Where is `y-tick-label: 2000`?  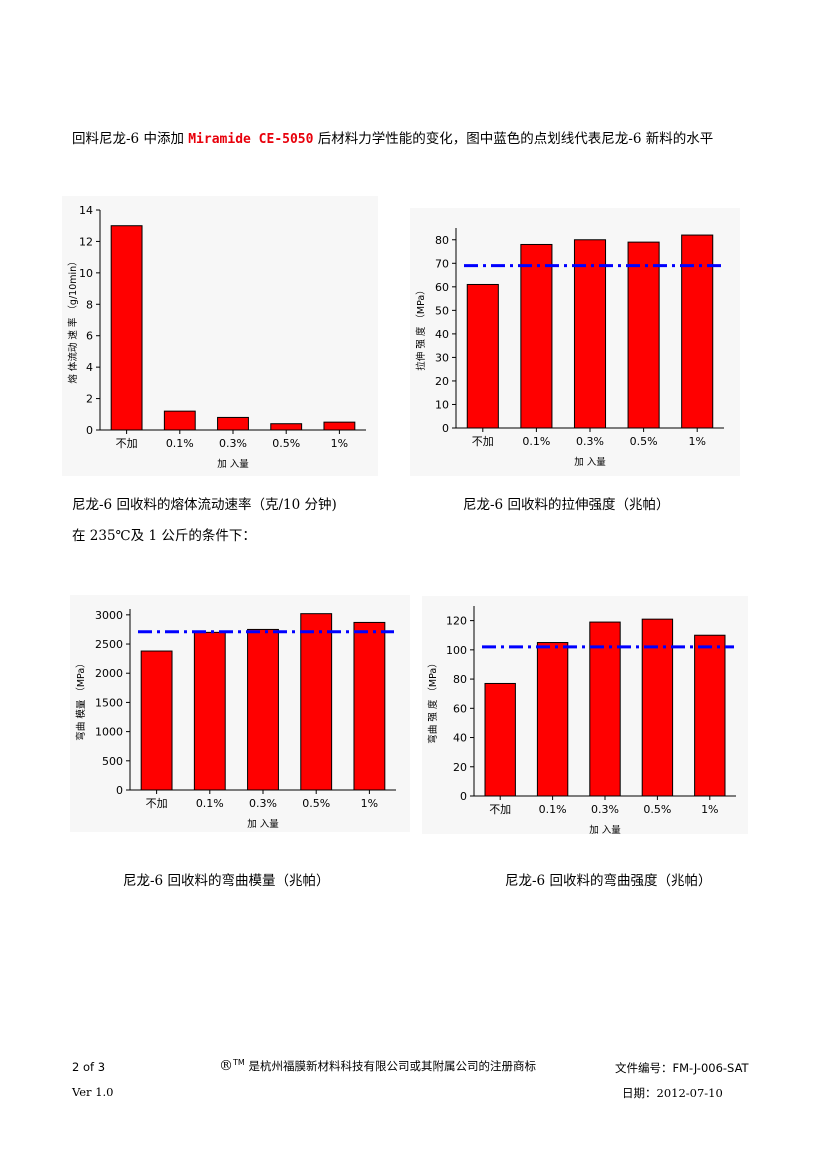
y-tick-label: 2000 is located at coordinates (109, 673).